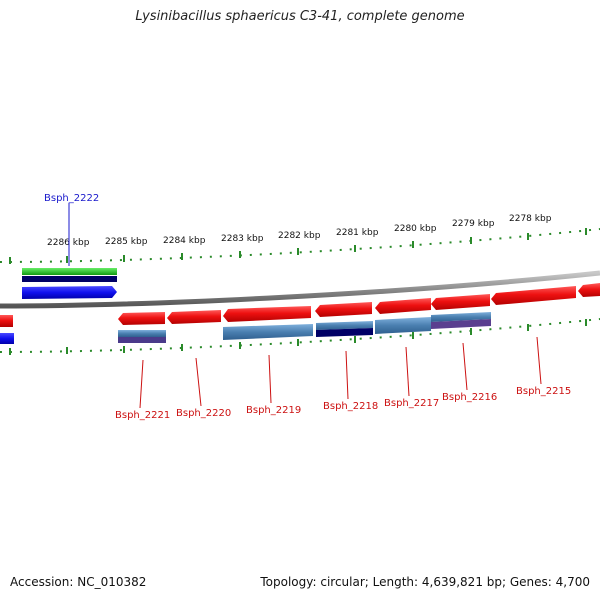 The width and height of the screenshot is (600, 600). I want to click on forward-cds-arrow-edge, so click(7, 338).